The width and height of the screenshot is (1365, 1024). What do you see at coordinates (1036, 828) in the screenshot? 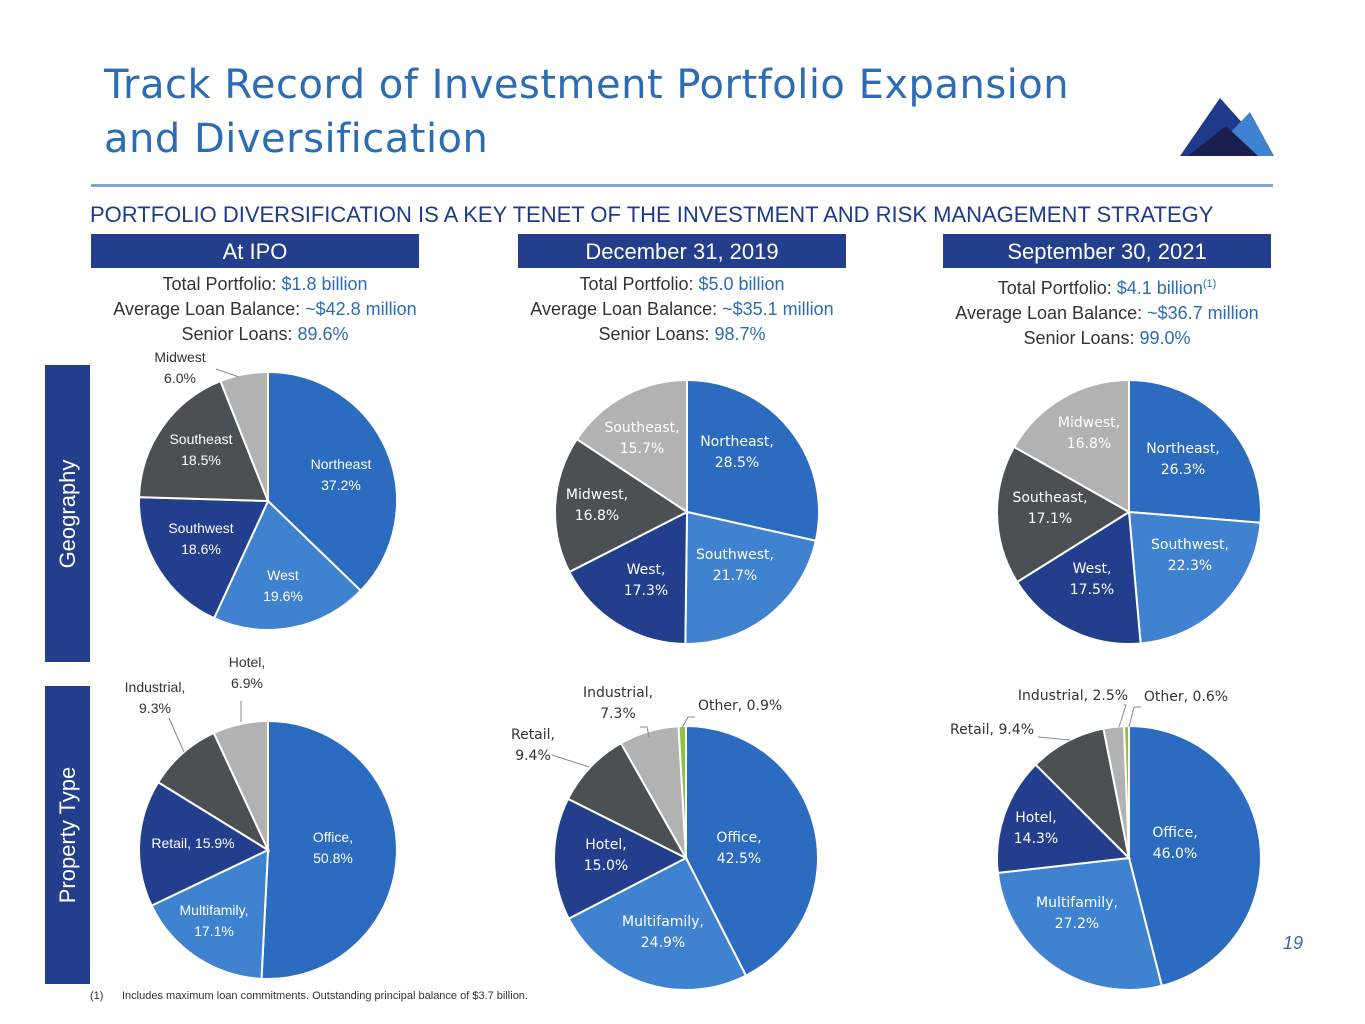
I see `slice-label-hotel: Hotel, 14.3%` at bounding box center [1036, 828].